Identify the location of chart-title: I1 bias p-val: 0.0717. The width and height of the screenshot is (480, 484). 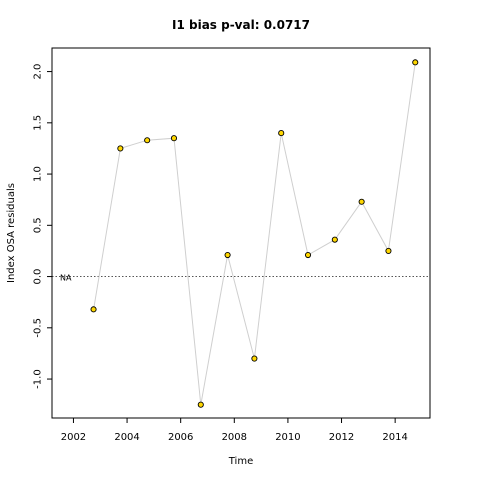
(241, 25).